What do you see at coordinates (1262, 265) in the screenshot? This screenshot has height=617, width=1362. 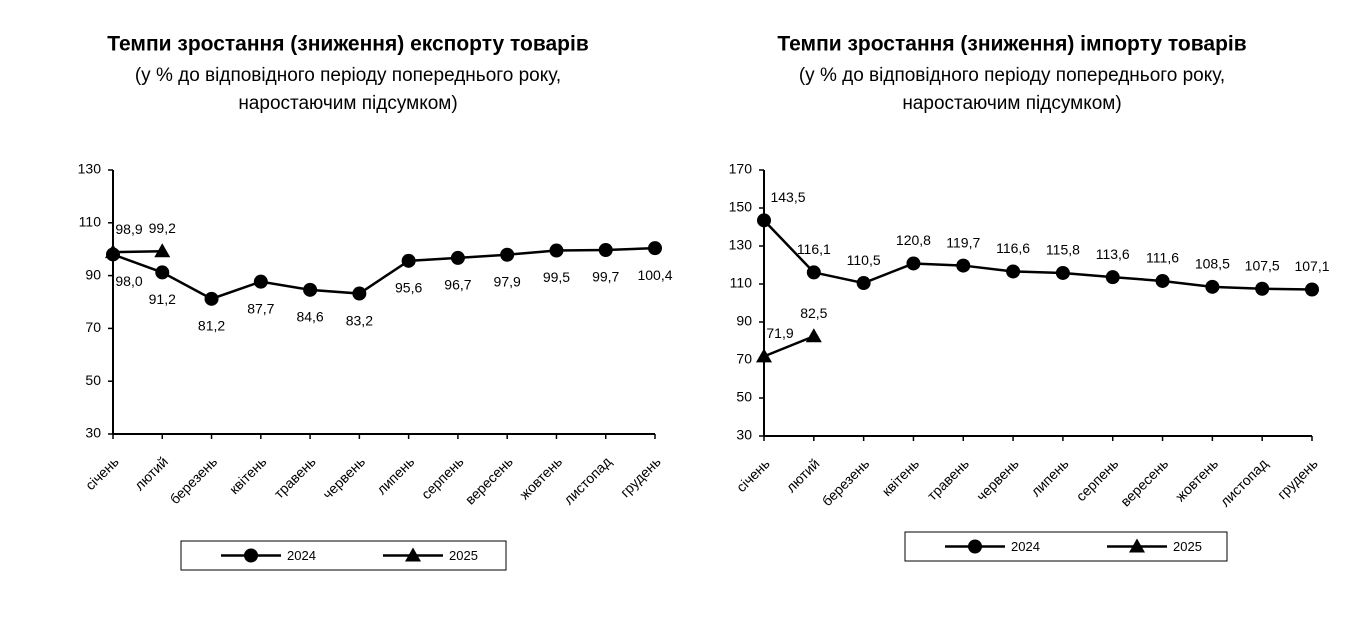 I see `data-label: 107,5` at bounding box center [1262, 265].